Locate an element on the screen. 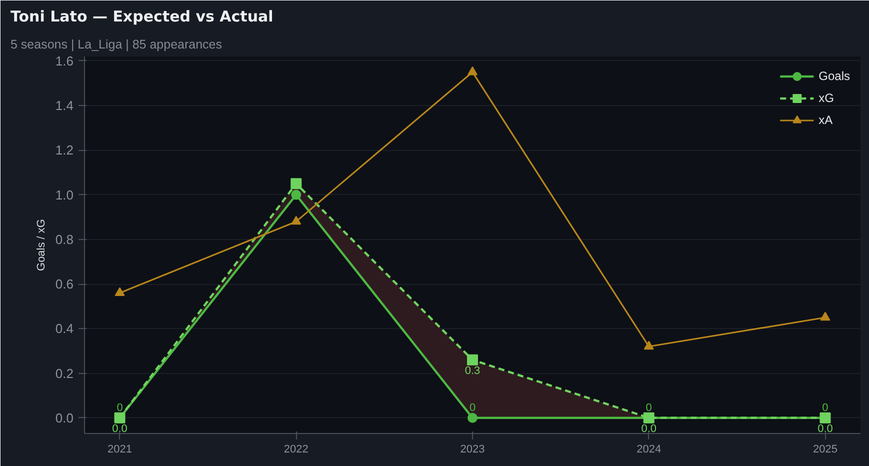  y-axis-title: Goals / xG is located at coordinates (41, 245).